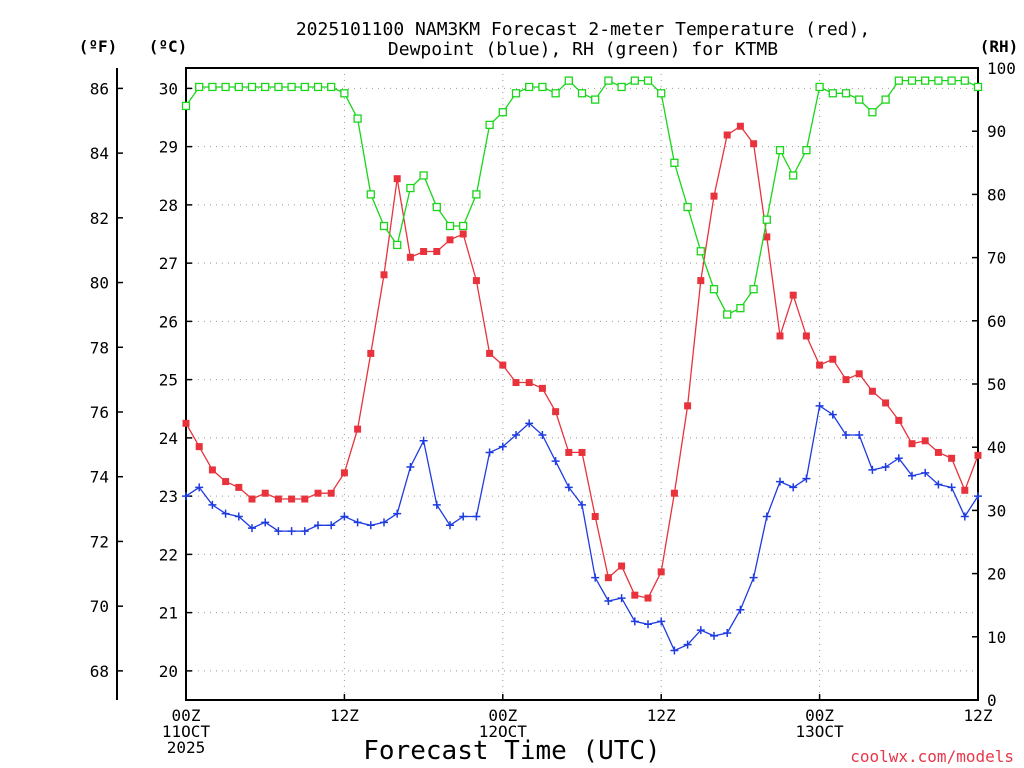 Image resolution: width=1024 pixels, height=768 pixels. I want to click on chart-title-line-2: Dewpoint (blue), RH (green) for KTMB, so click(583, 49).